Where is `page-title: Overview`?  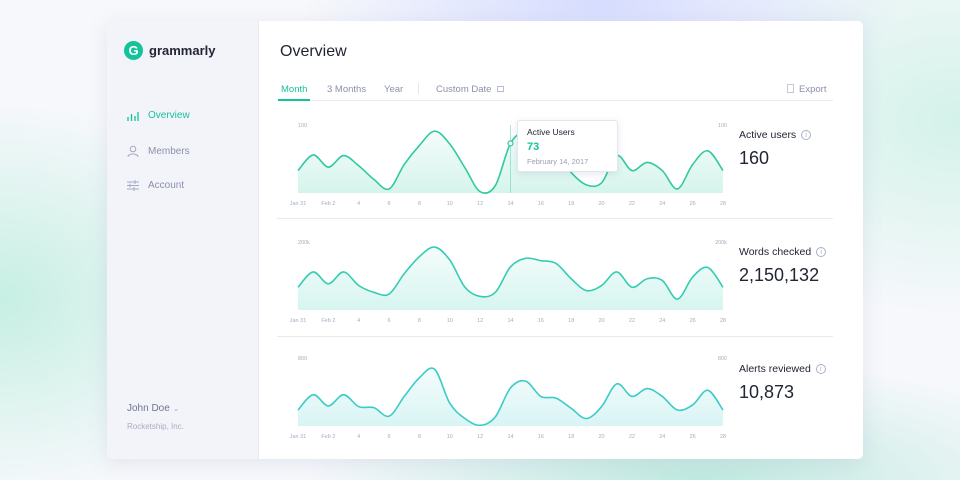
page-title: Overview is located at coordinates (313, 51).